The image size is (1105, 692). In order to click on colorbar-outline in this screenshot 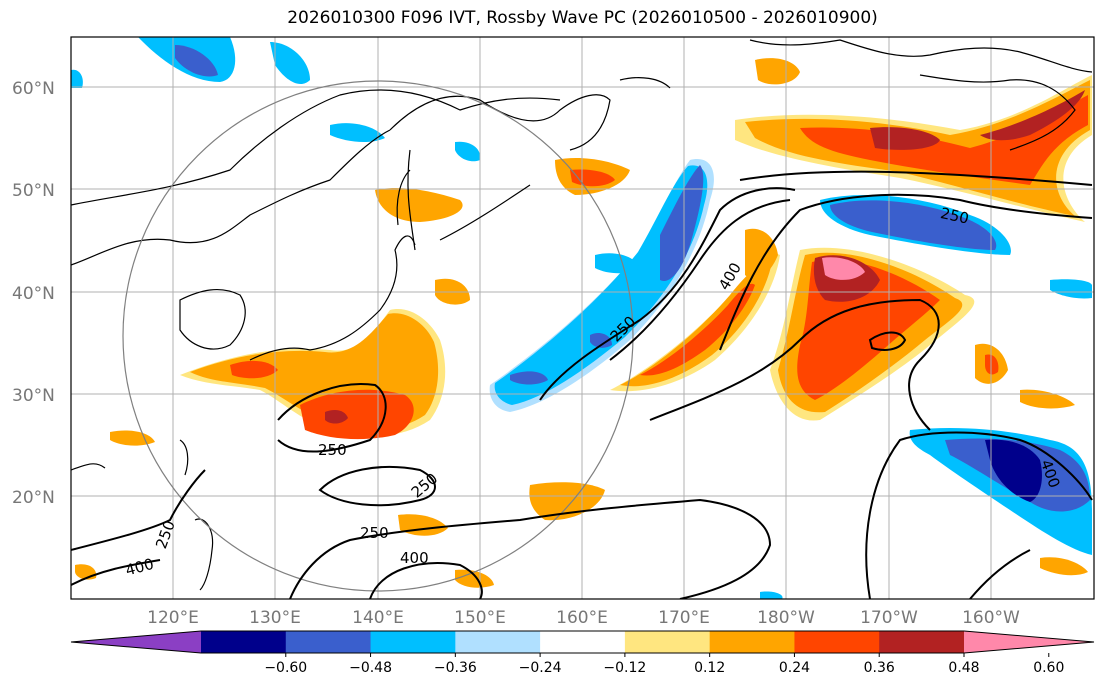, I will do `click(582, 642)`.